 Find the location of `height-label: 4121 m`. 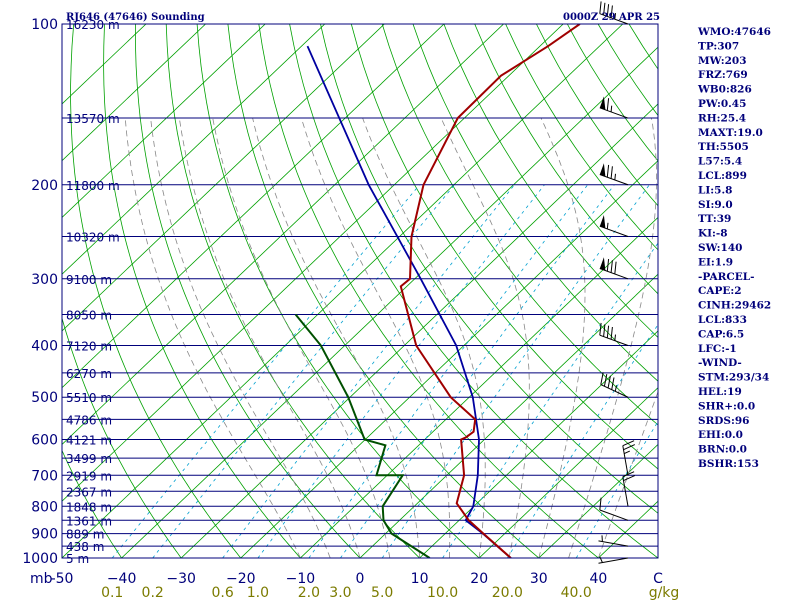

height-label: 4121 m is located at coordinates (89, 441).